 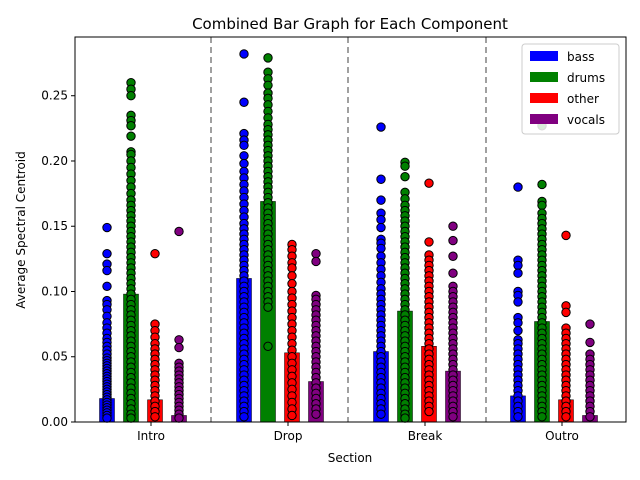 What do you see at coordinates (54, 291) in the screenshot?
I see `y-tick-label-2: 0.10` at bounding box center [54, 291].